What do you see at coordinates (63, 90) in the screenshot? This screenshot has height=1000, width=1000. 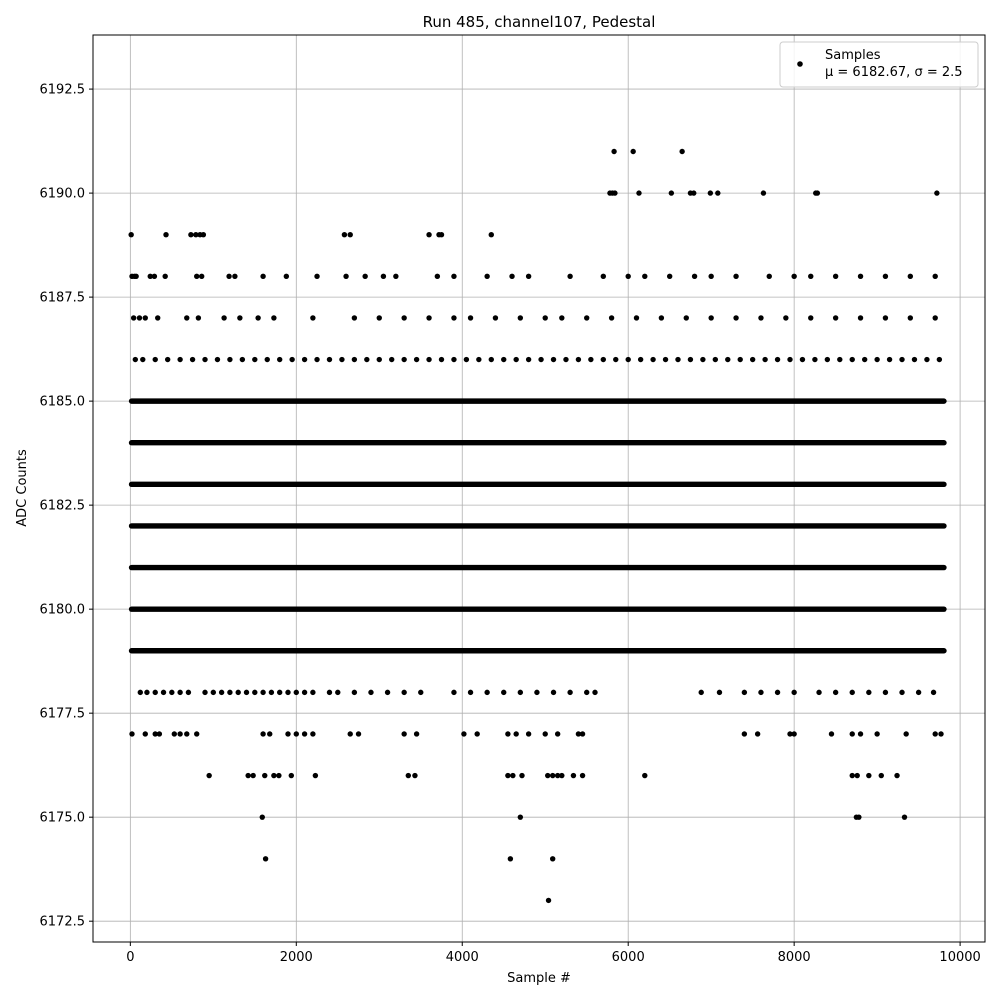 I see `y-tick-label: 6192.5` at bounding box center [63, 90].